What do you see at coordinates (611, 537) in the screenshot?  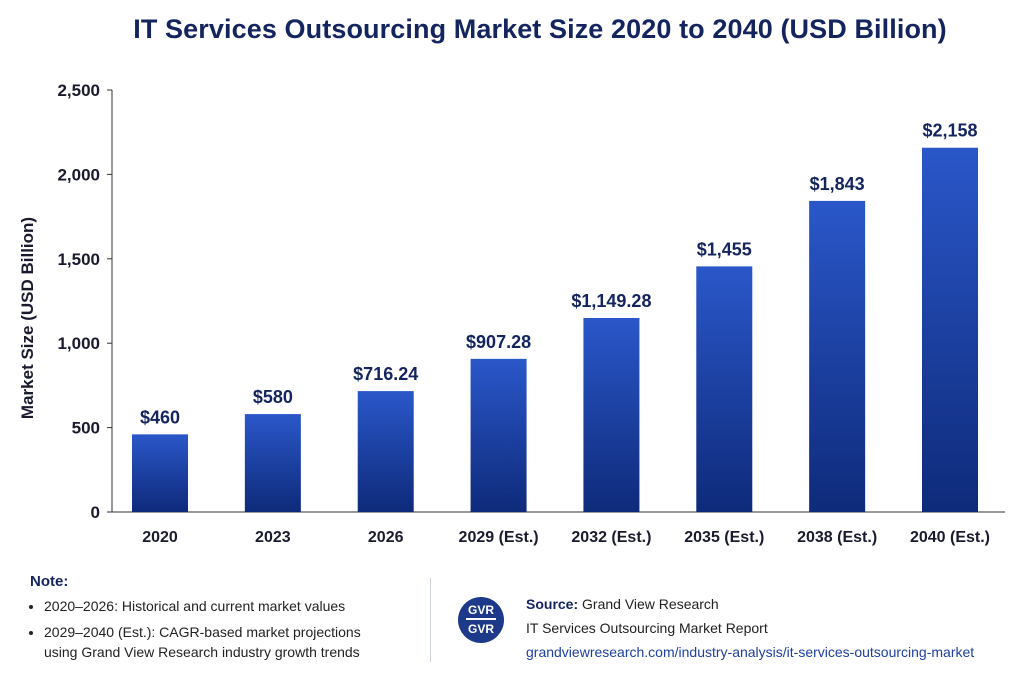 I see `x-tick-label: 2032 (Est.)` at bounding box center [611, 537].